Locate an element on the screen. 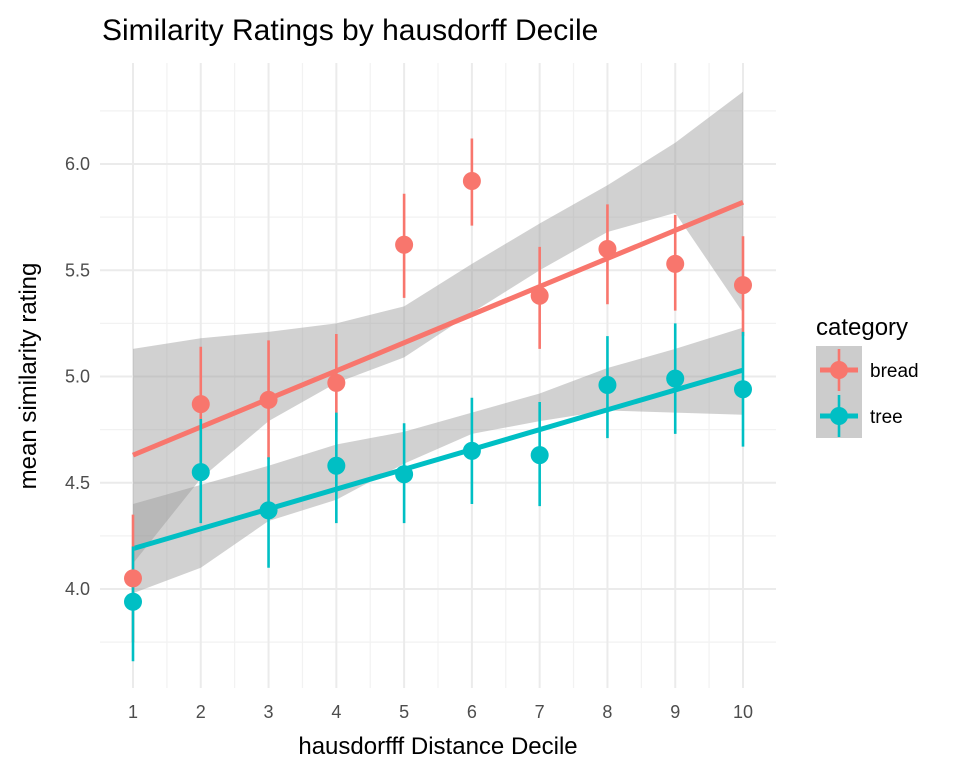 Image resolution: width=960 pixels, height=768 pixels. x-axis-ticks: 1 2 3 4 5 6 7 8 9 10 is located at coordinates (440, 712).